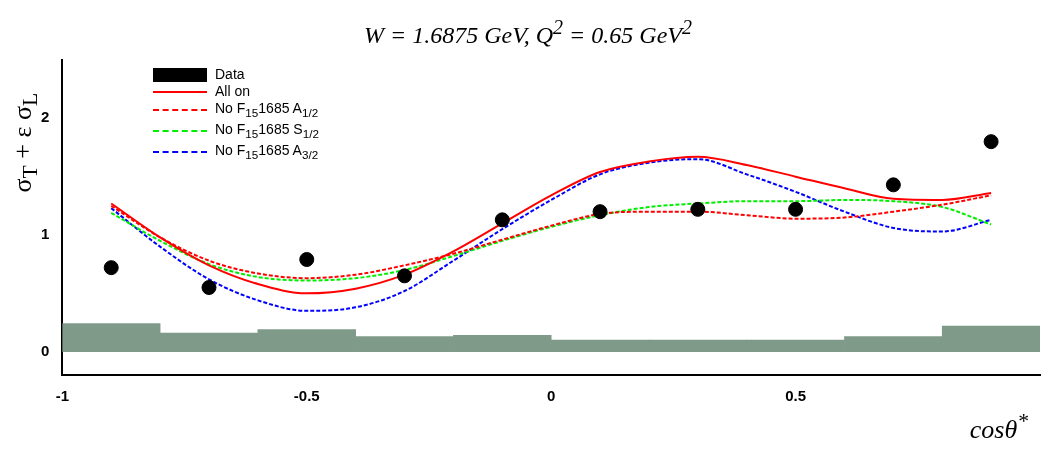 The image size is (1056, 453). What do you see at coordinates (62, 396) in the screenshot?
I see `x-tick-label: -1` at bounding box center [62, 396].